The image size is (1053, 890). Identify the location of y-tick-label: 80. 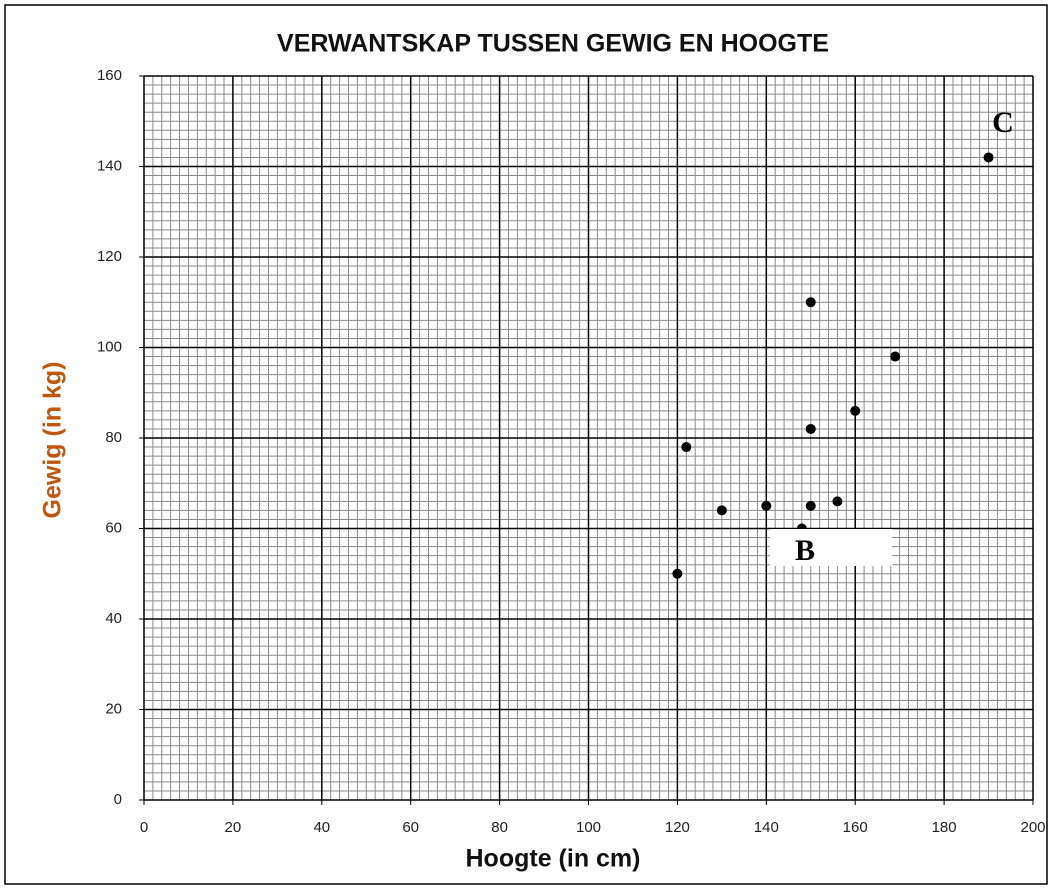
(113, 437).